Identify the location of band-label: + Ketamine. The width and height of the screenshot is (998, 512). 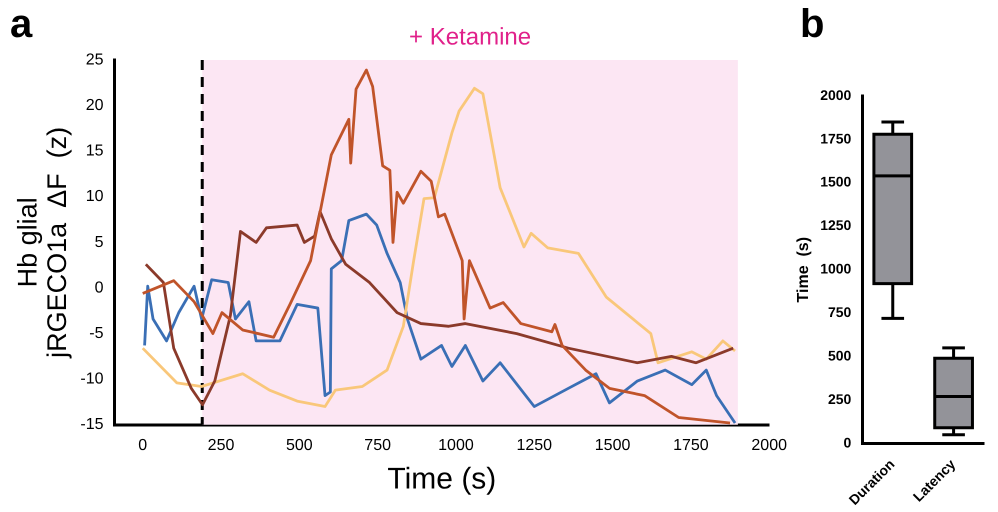
(470, 37).